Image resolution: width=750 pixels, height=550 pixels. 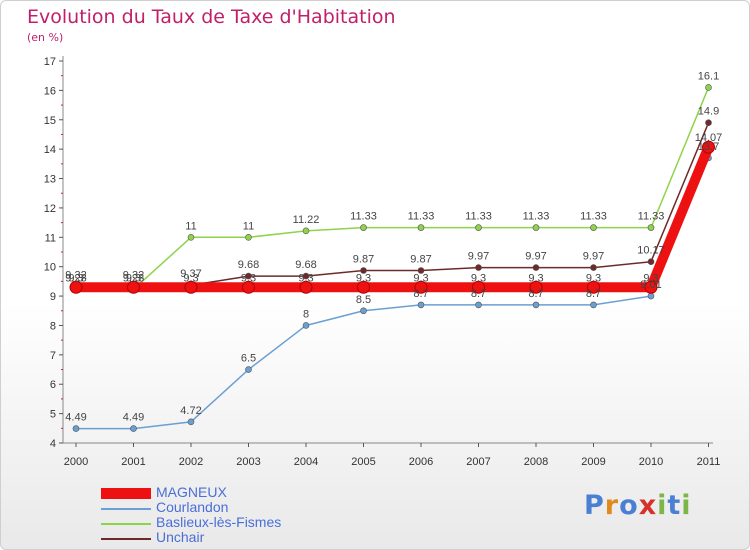 What do you see at coordinates (53, 297) in the screenshot?
I see `y-tick-label: 9` at bounding box center [53, 297].